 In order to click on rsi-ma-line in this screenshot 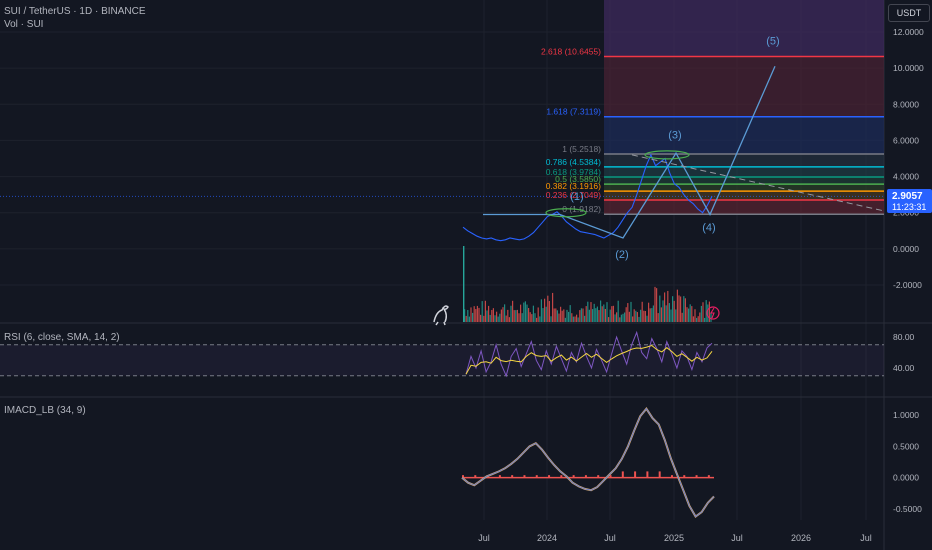, I will do `click(589, 359)`.